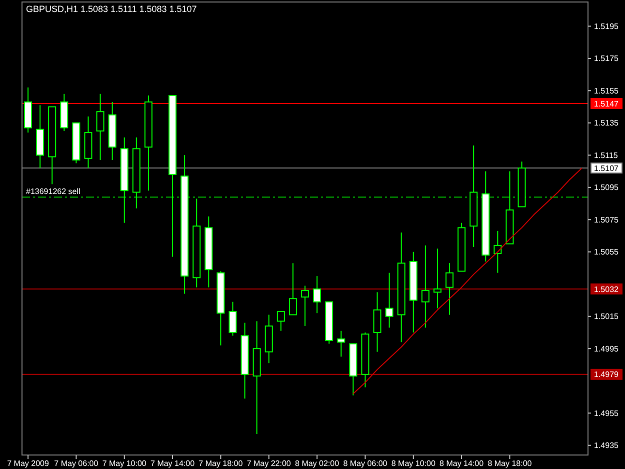 The height and width of the screenshot is (469, 625). What do you see at coordinates (124, 463) in the screenshot?
I see `x-tick-label: 7 May 10:00` at bounding box center [124, 463].